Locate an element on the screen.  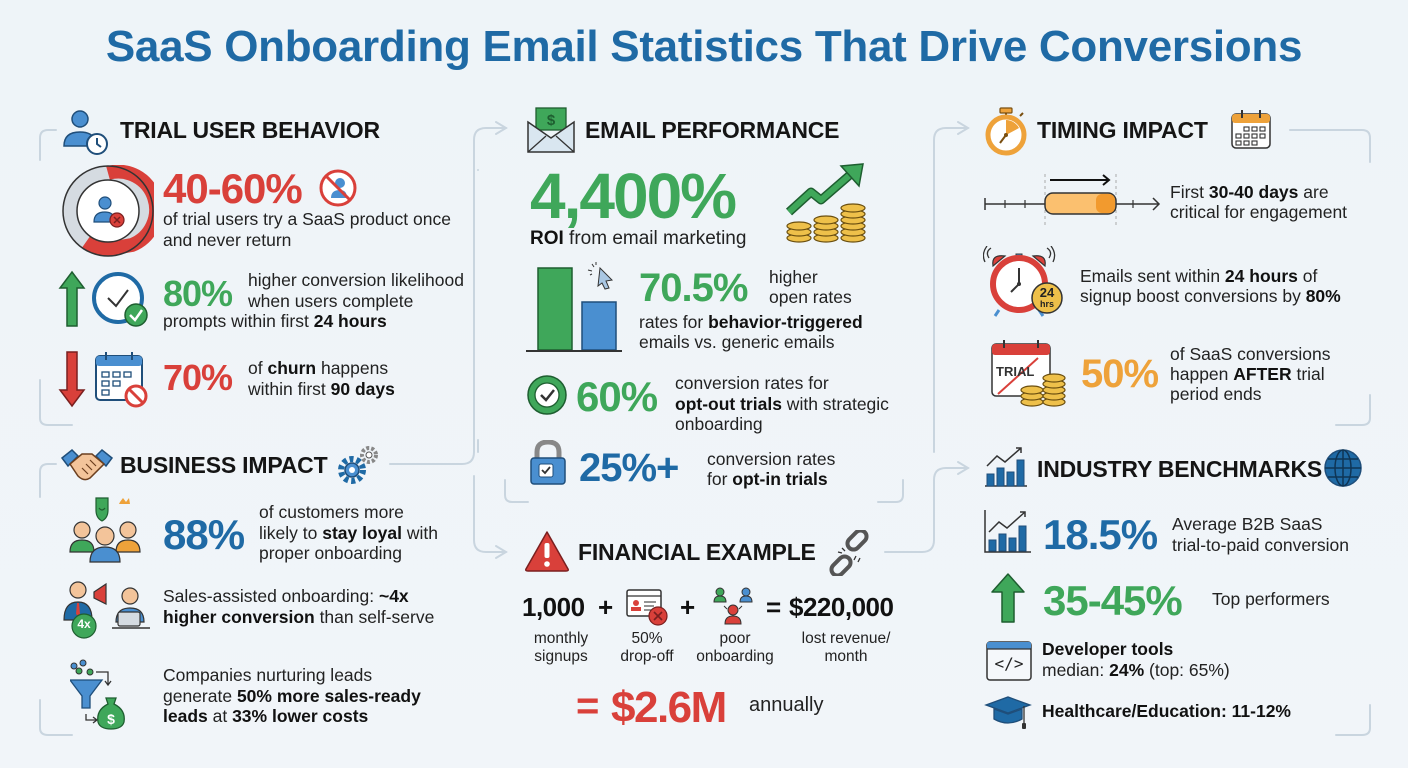
stat-text-optin-line2: for opt-in trials is located at coordinates (767, 479).